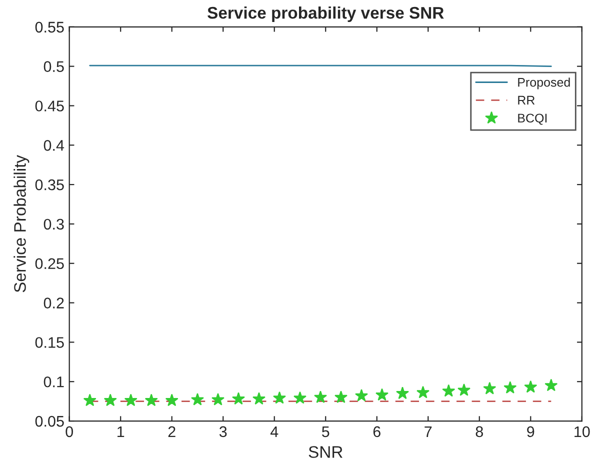  What do you see at coordinates (54, 145) in the screenshot?
I see `y-tick-label: 0.4` at bounding box center [54, 145].